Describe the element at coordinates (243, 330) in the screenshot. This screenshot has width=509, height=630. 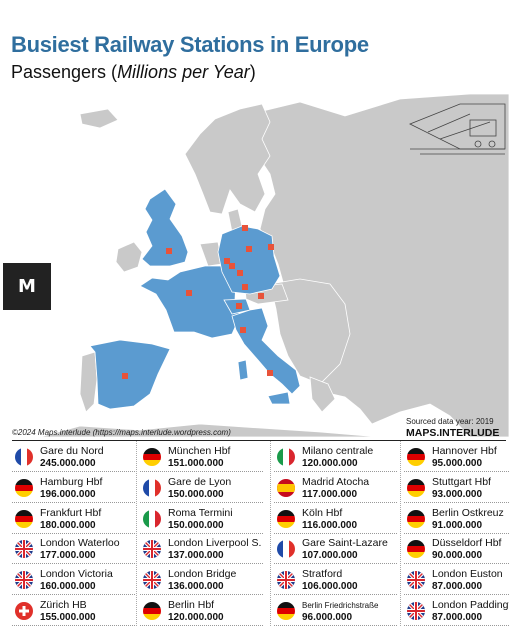
I see `marker-milano` at that location.